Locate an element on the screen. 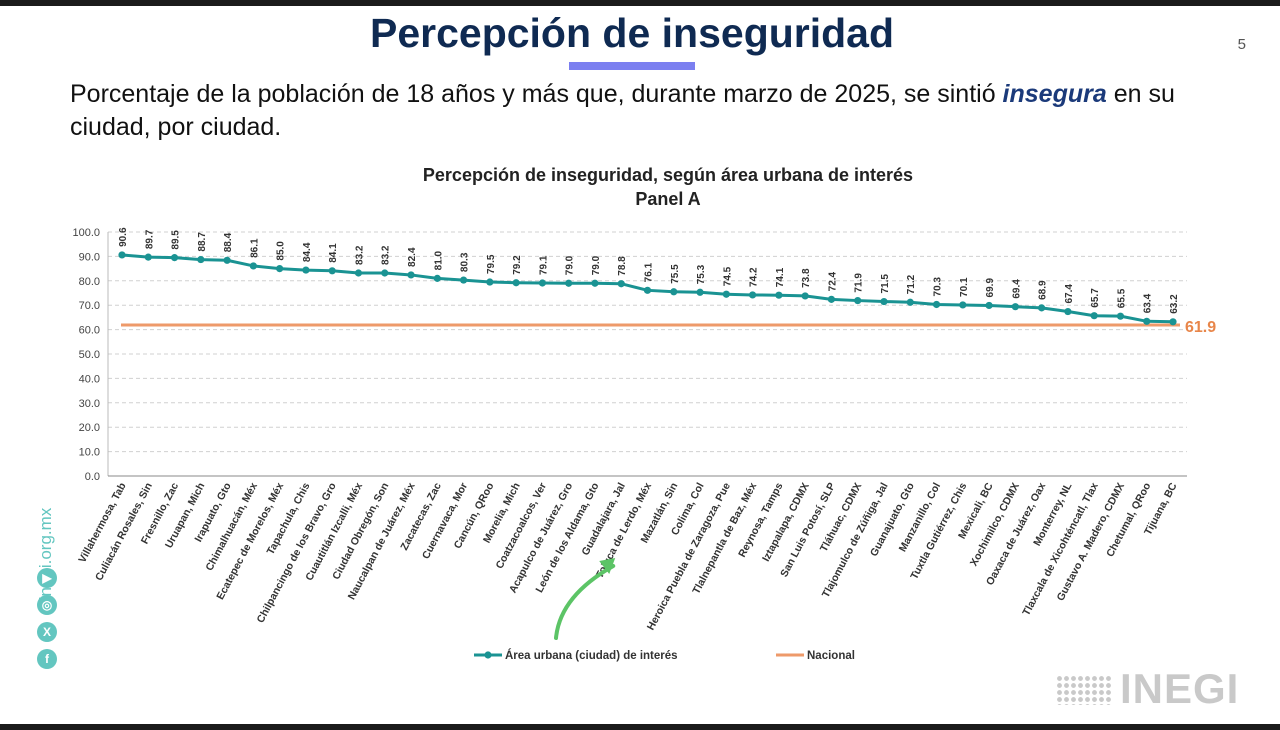  data-label: 82.4 is located at coordinates (412, 257).